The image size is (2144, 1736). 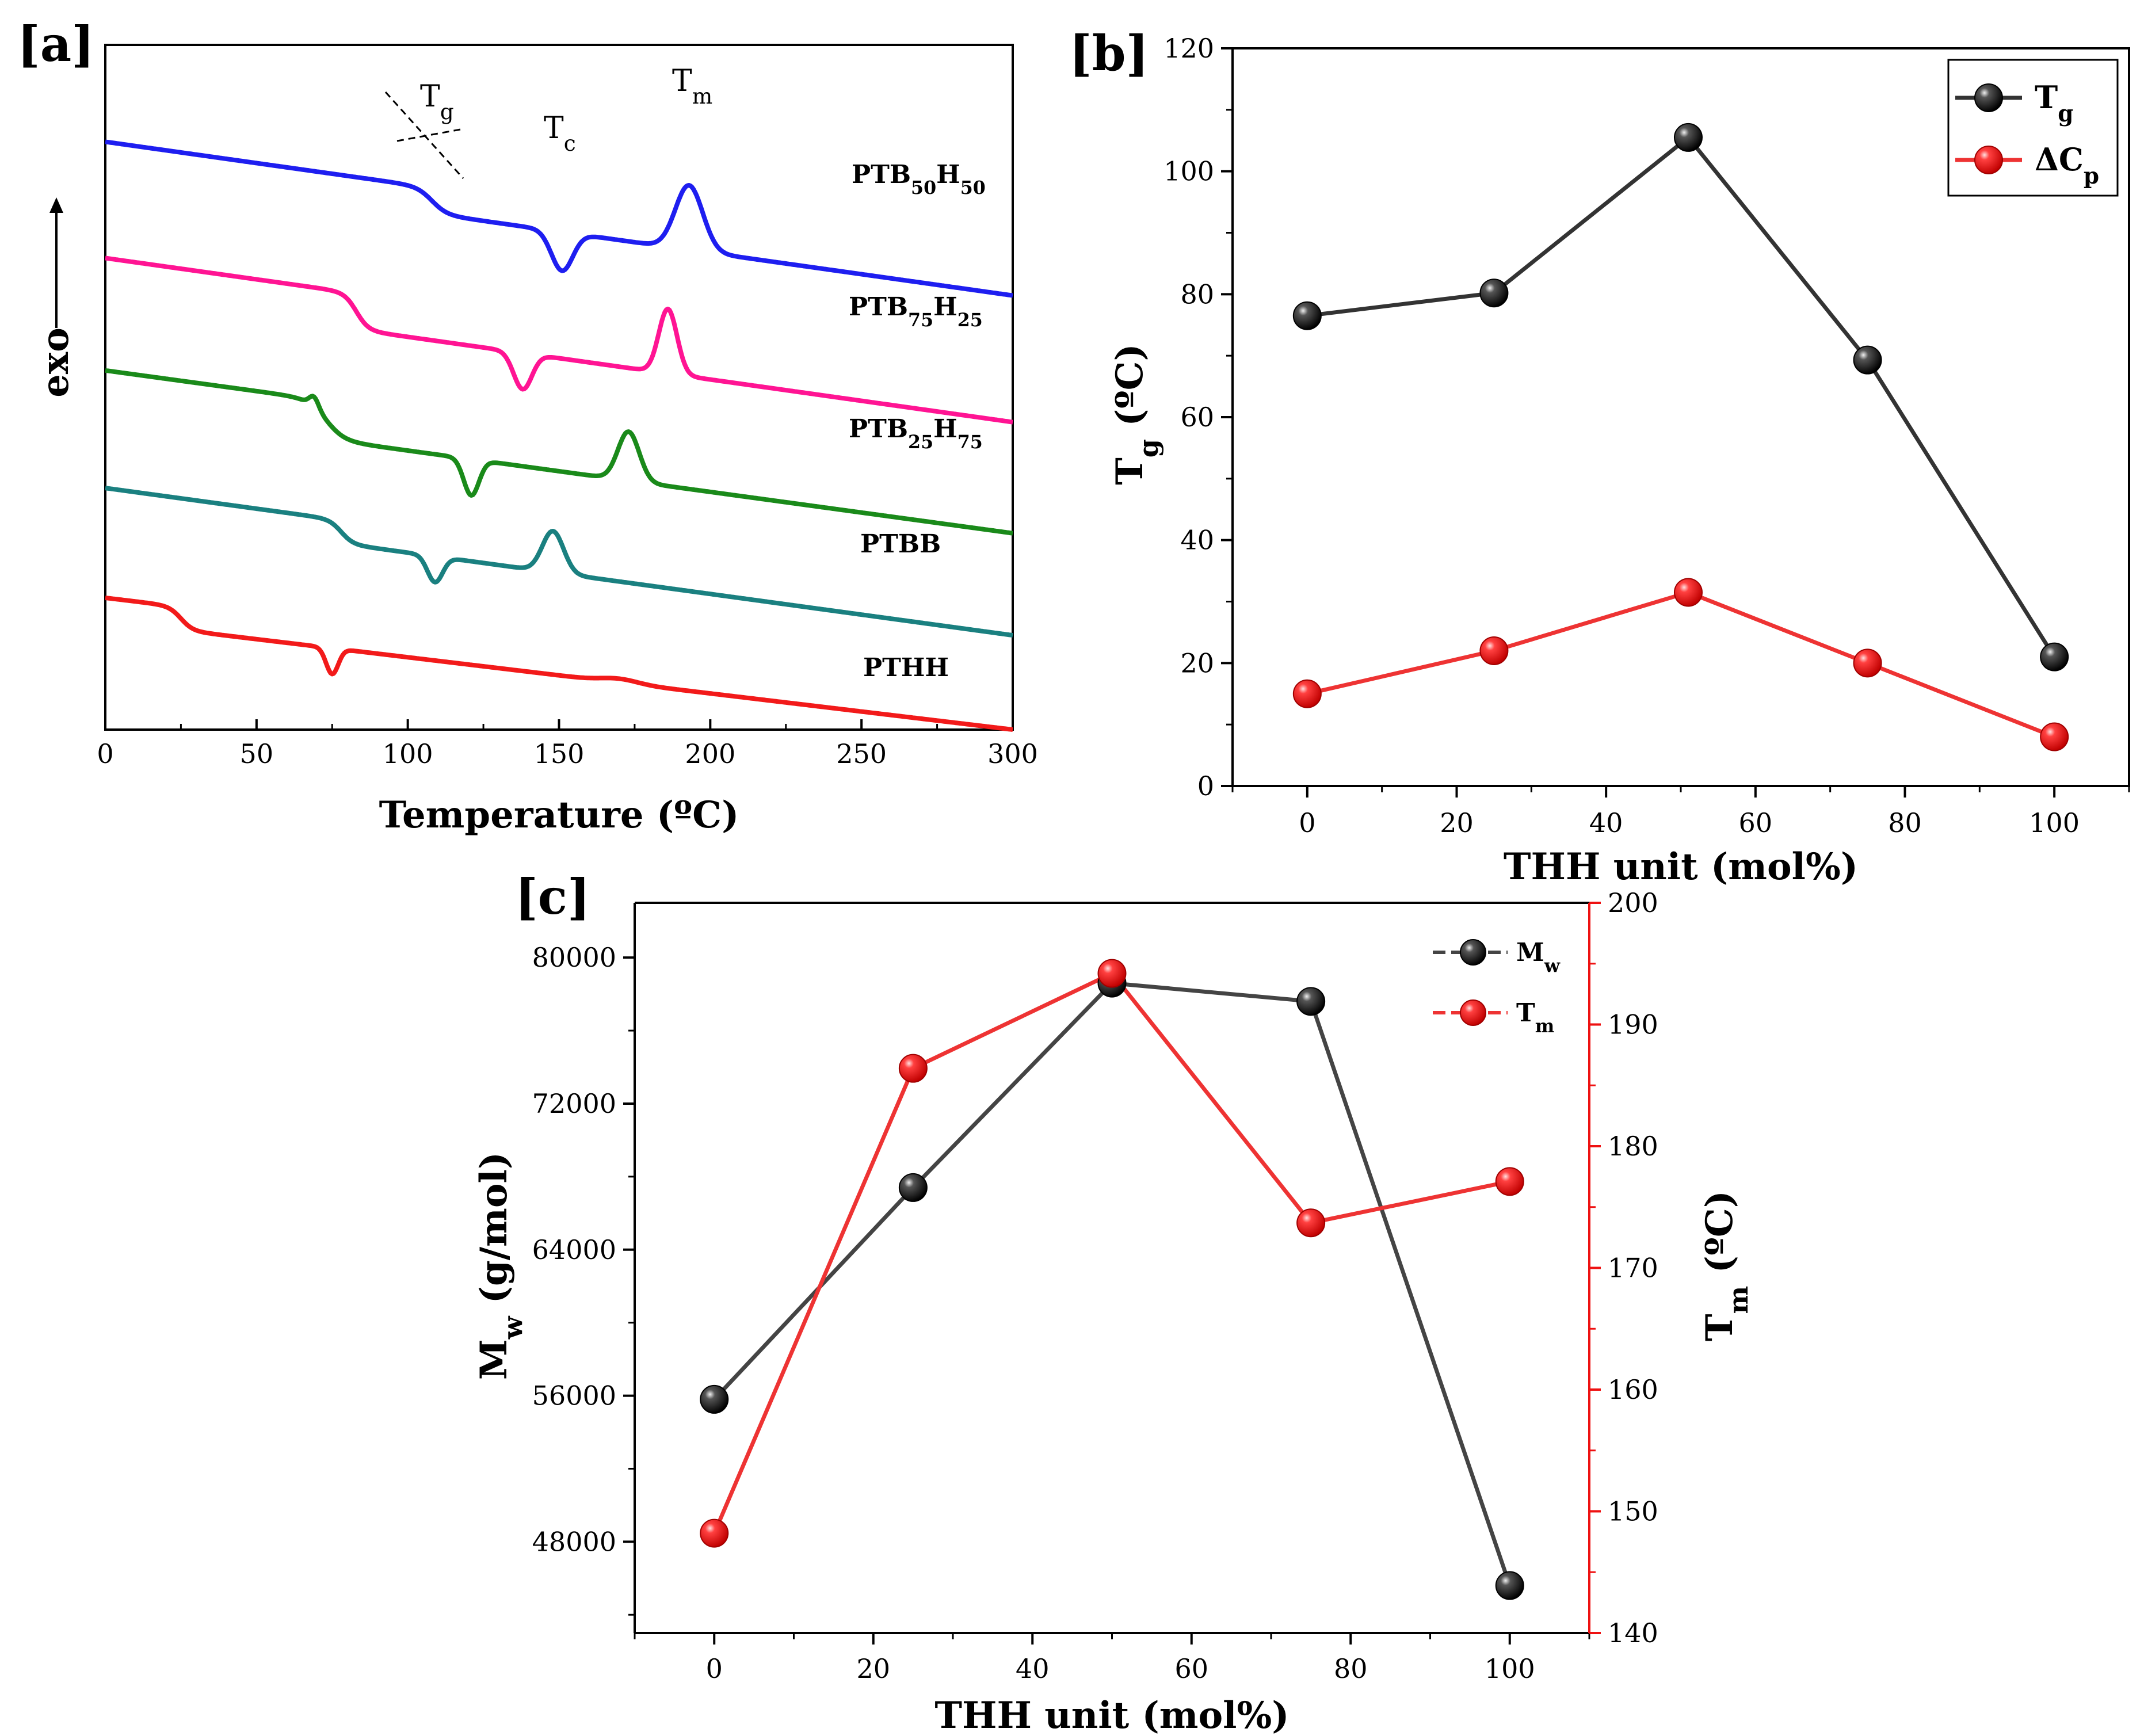 What do you see at coordinates (1197, 540) in the screenshot?
I see `y-tick-label: 40` at bounding box center [1197, 540].